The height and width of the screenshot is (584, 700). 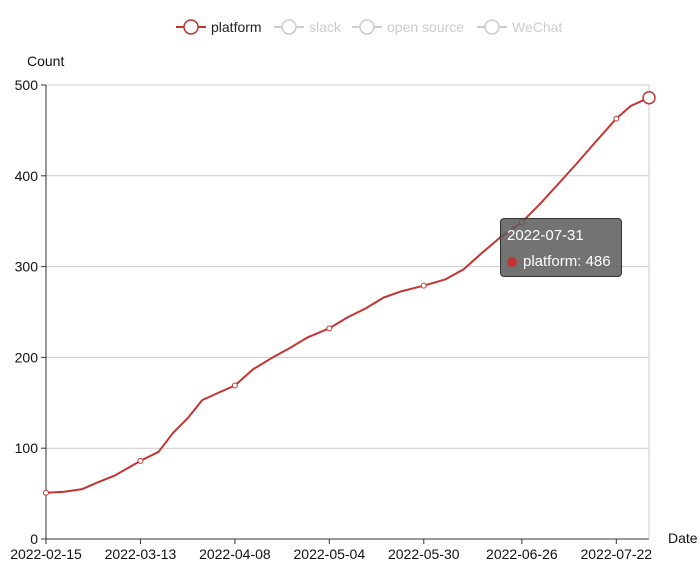 I want to click on y-tick-label: 0, so click(x=34, y=539).